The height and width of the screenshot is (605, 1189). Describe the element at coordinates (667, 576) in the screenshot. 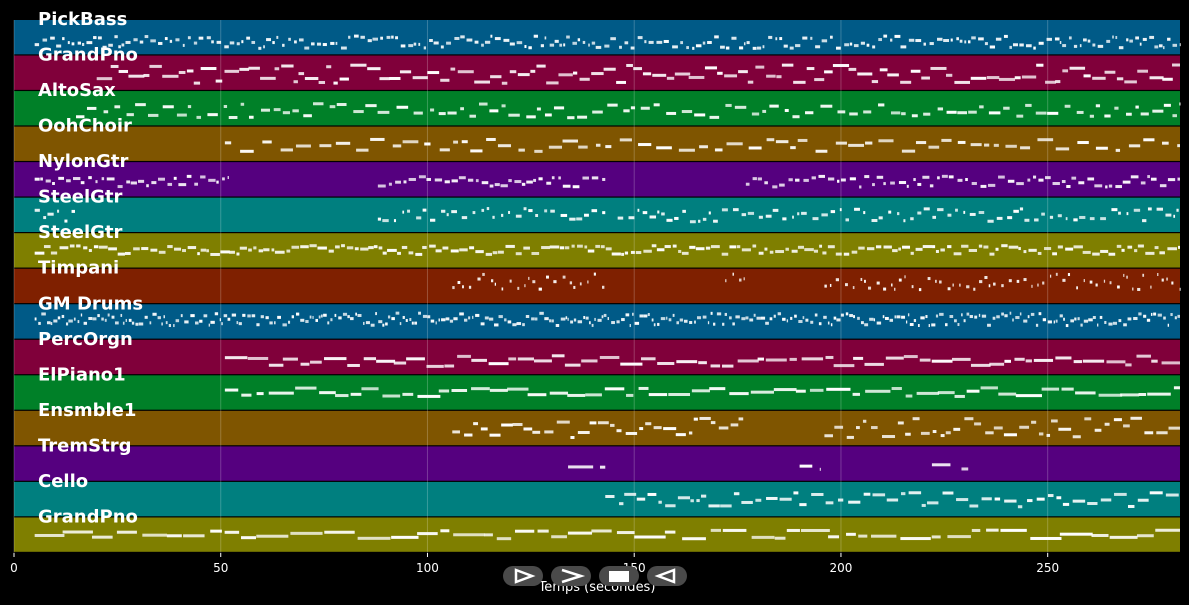

I see `rewind-button` at that location.